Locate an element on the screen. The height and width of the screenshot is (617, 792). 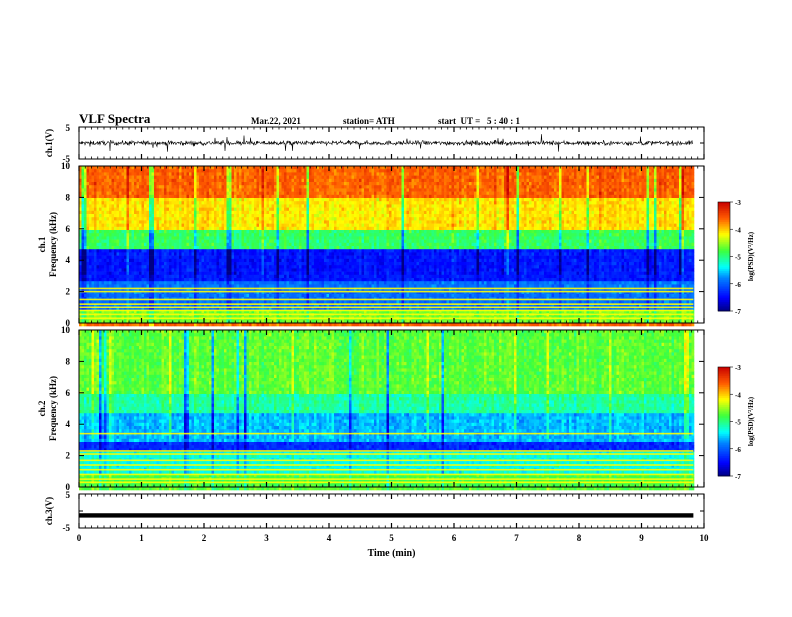
x-tick-label: 7 is located at coordinates (516, 538).